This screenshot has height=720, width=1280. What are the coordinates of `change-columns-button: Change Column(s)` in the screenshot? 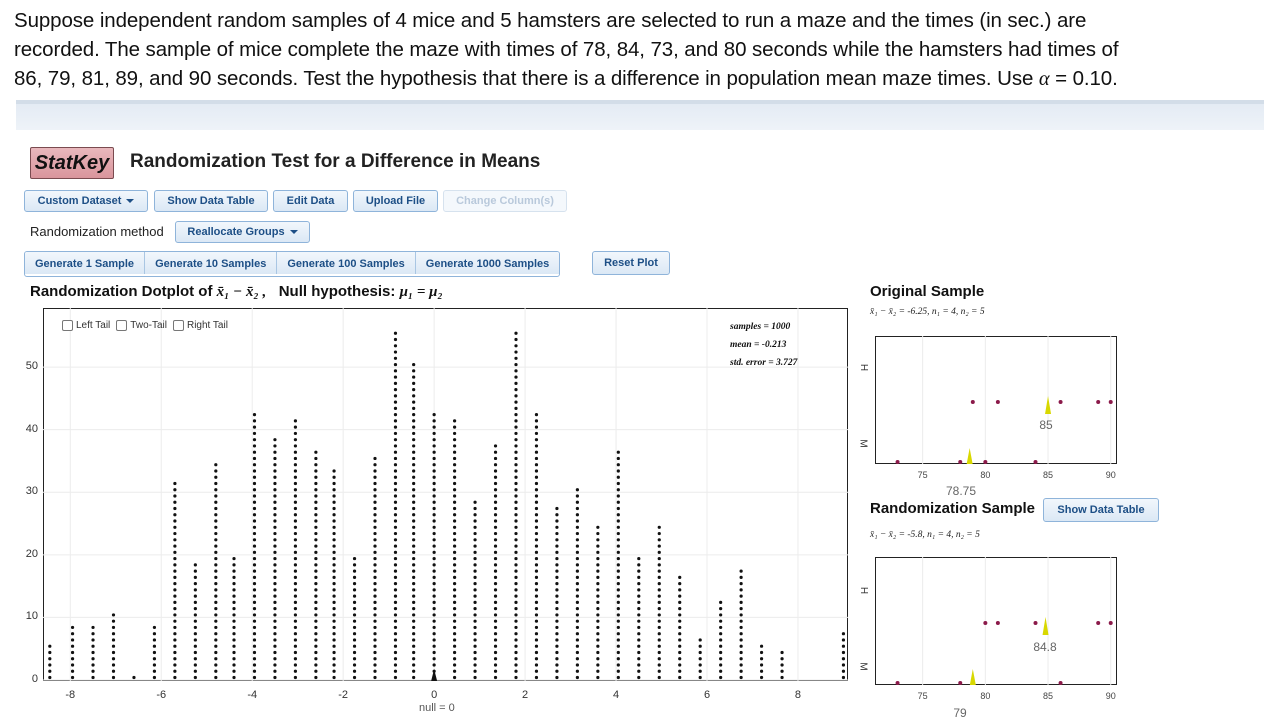 It's located at (505, 201).